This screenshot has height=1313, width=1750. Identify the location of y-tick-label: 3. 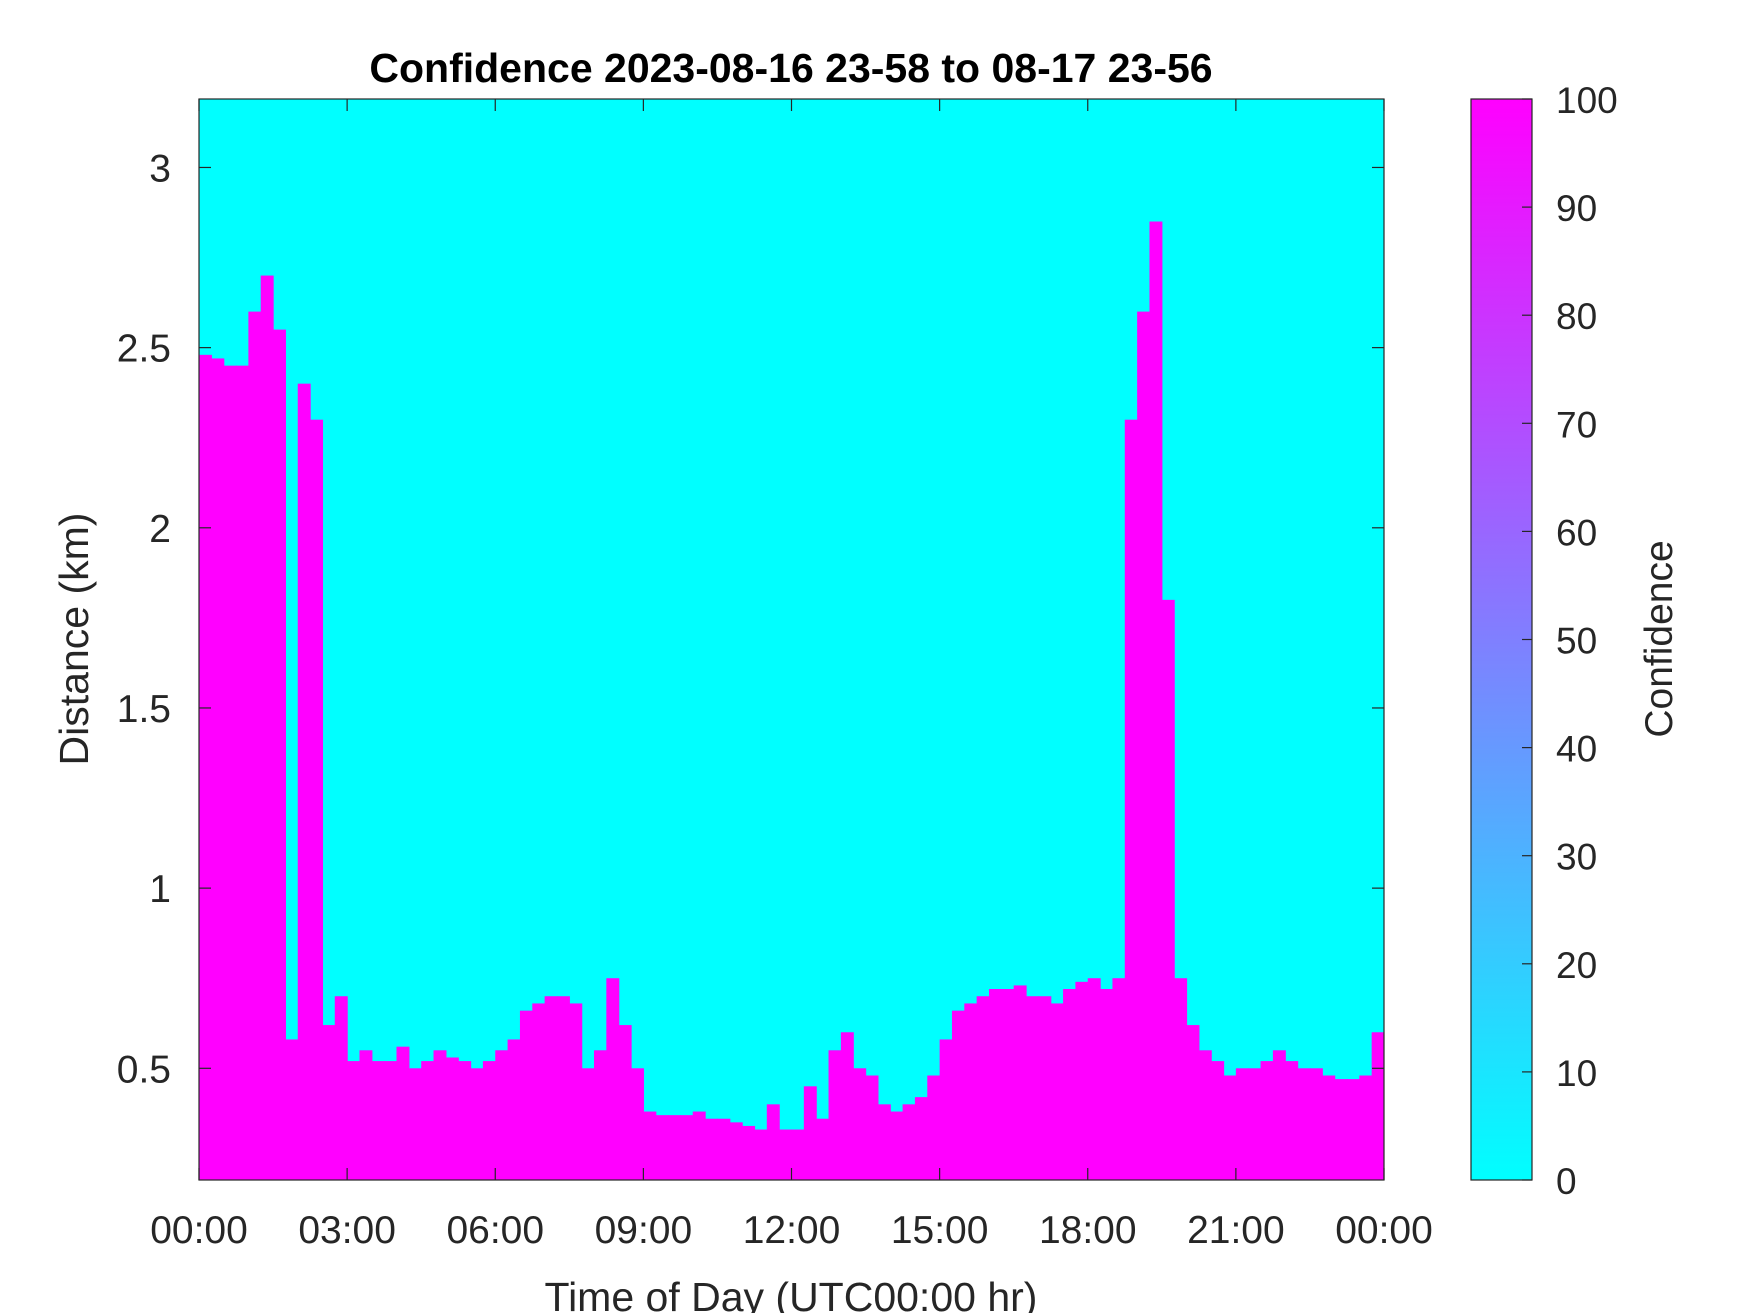
(160, 168).